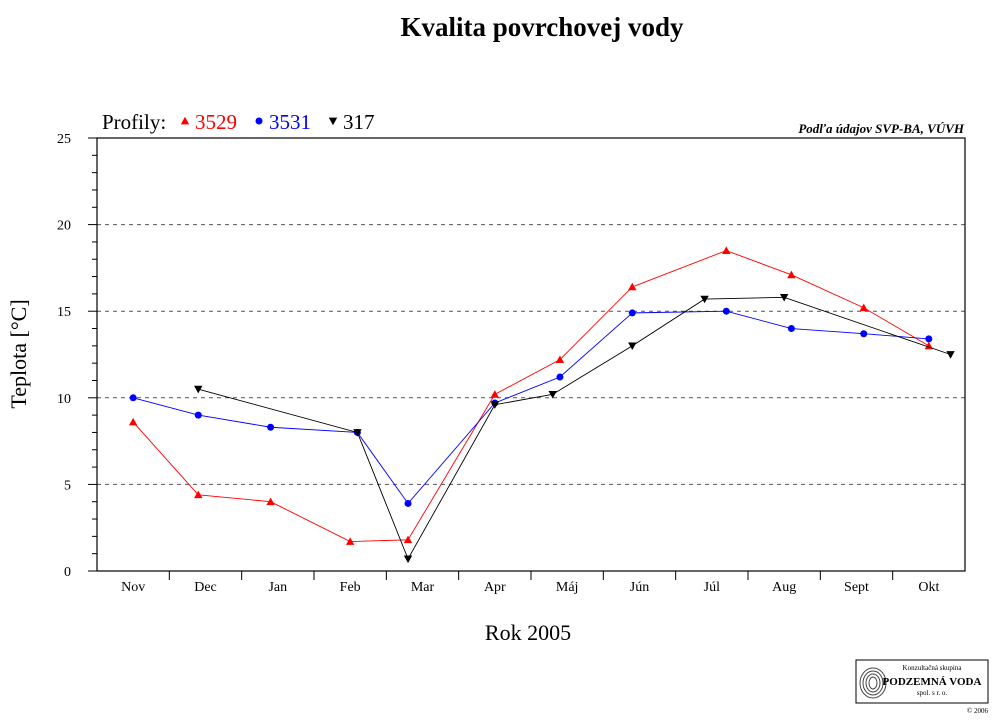 This screenshot has width=1000, height=720. Describe the element at coordinates (290, 122) in the screenshot. I see `legend-label: 3531` at that location.